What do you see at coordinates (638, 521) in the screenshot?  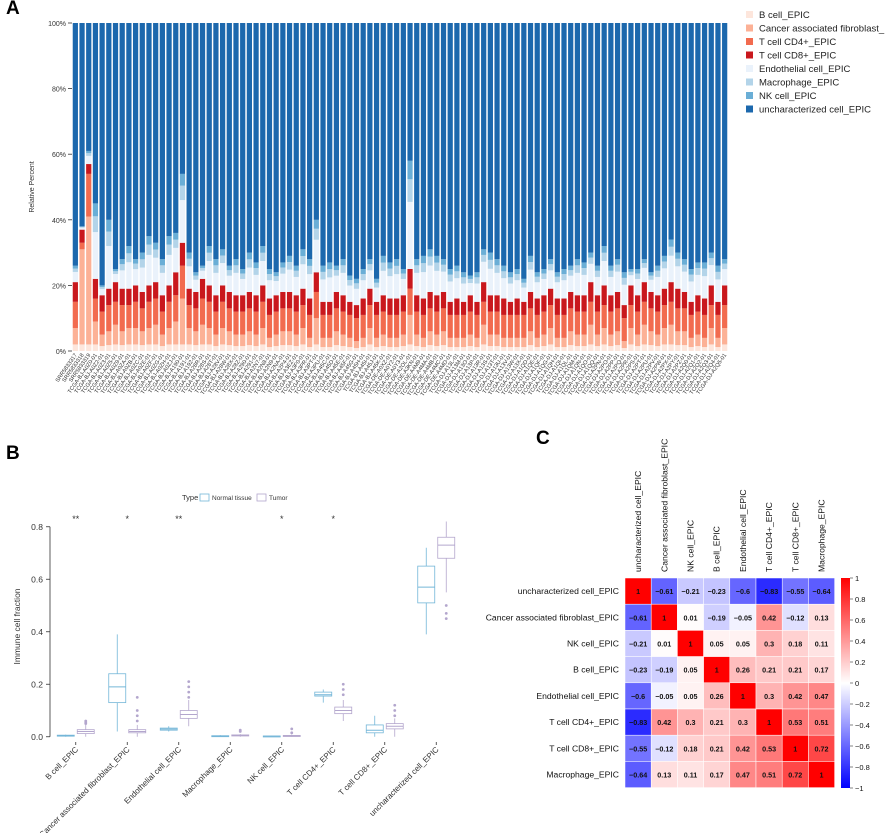 I see `column-label: uncharacterized cell_EPIC` at bounding box center [638, 521].